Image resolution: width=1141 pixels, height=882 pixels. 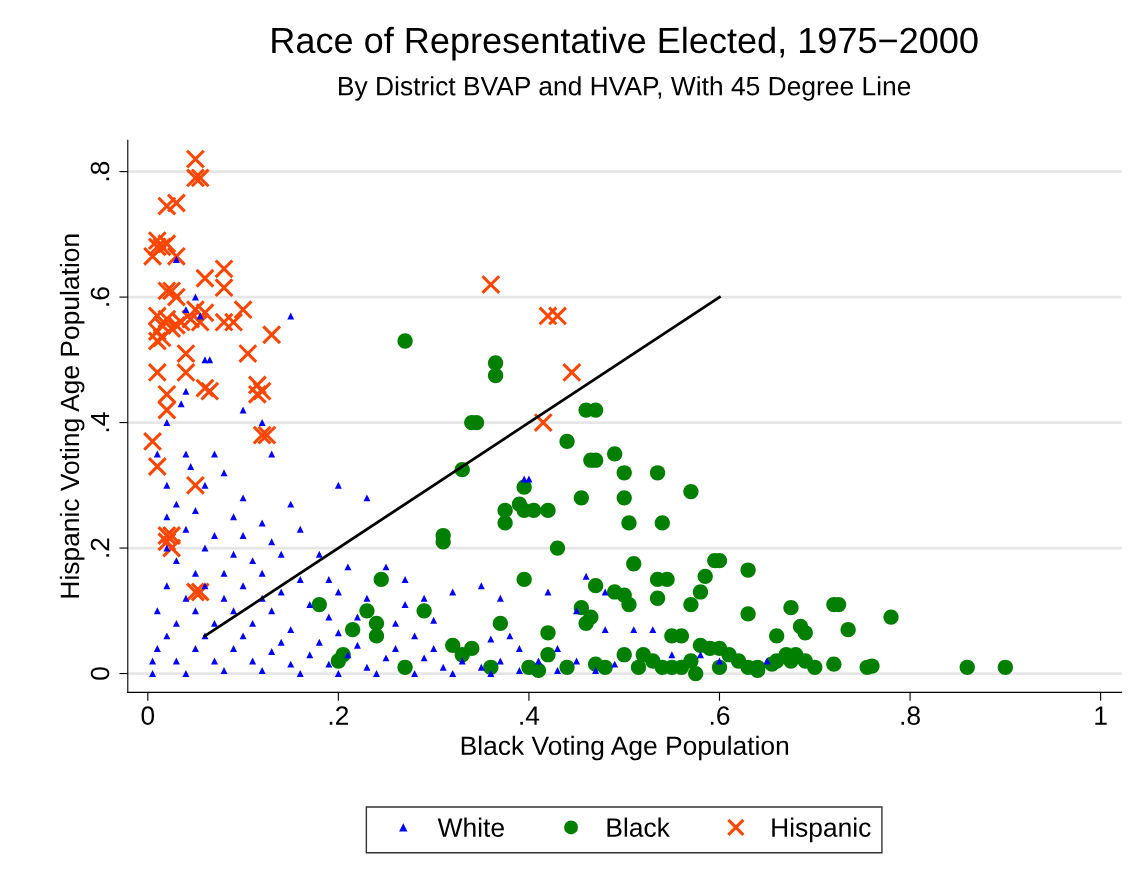 I want to click on y-tick-label: .2, so click(x=100, y=547).